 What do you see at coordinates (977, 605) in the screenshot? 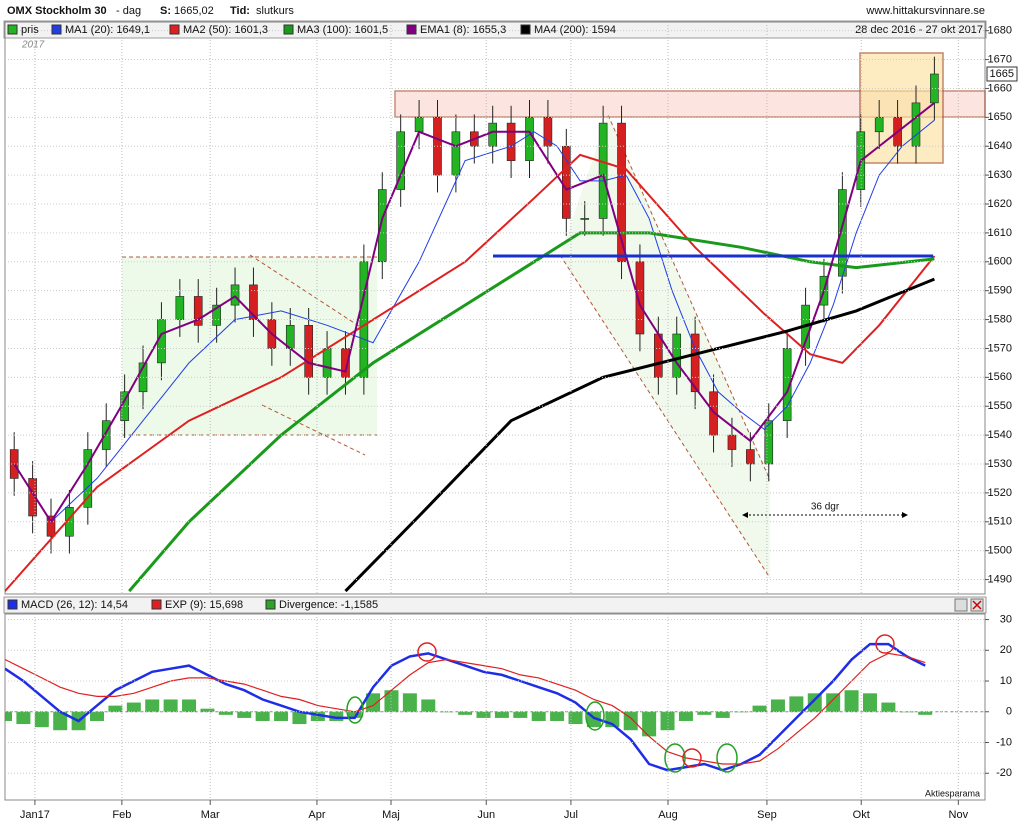
I see `close-glyph` at bounding box center [977, 605].